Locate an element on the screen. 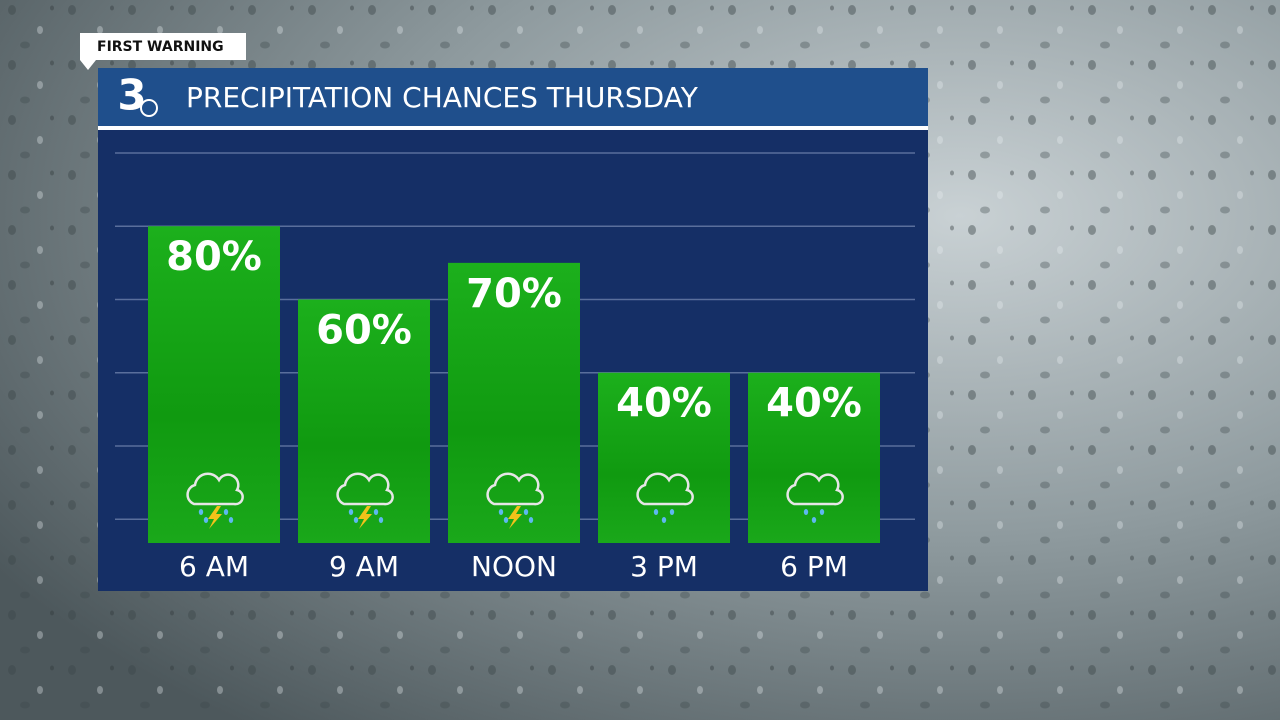  x-tick-label: 3 PM is located at coordinates (664, 566).